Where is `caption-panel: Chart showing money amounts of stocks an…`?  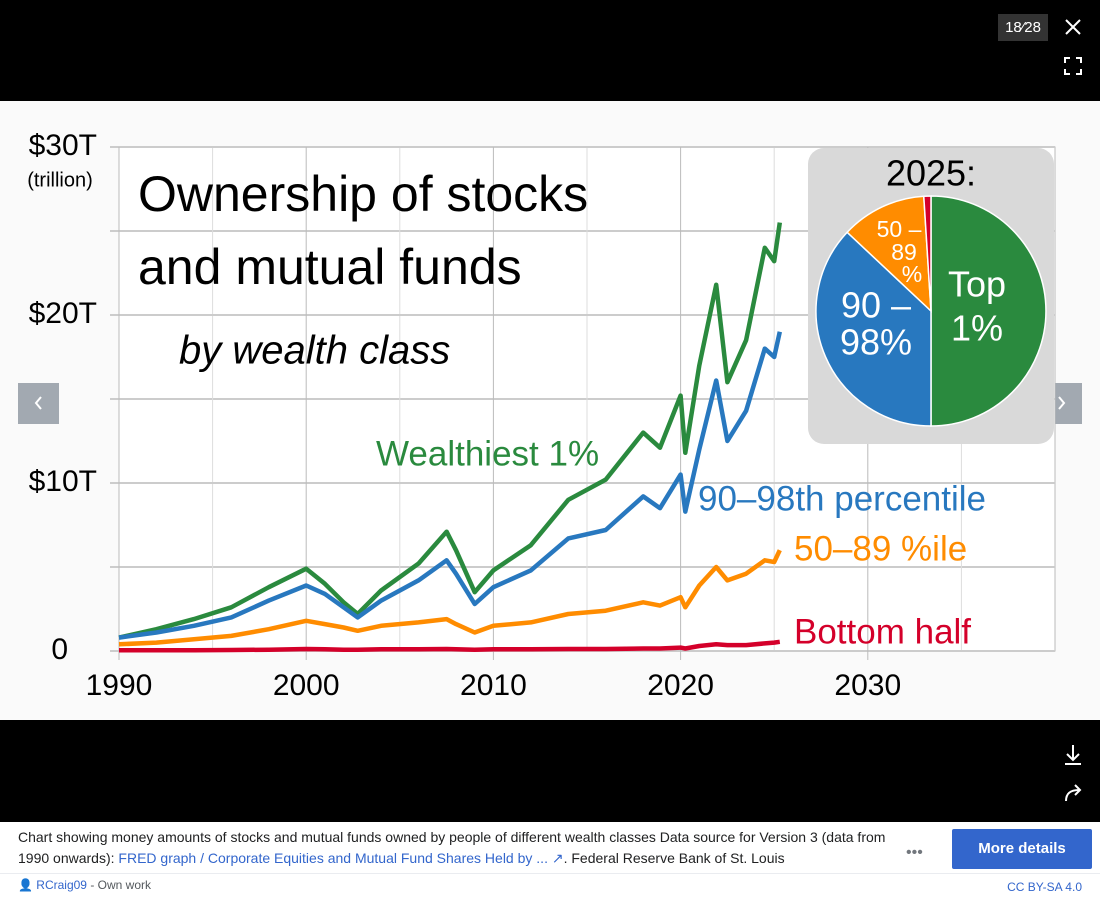 caption-panel: Chart showing money amounts of stocks an… is located at coordinates (550, 861).